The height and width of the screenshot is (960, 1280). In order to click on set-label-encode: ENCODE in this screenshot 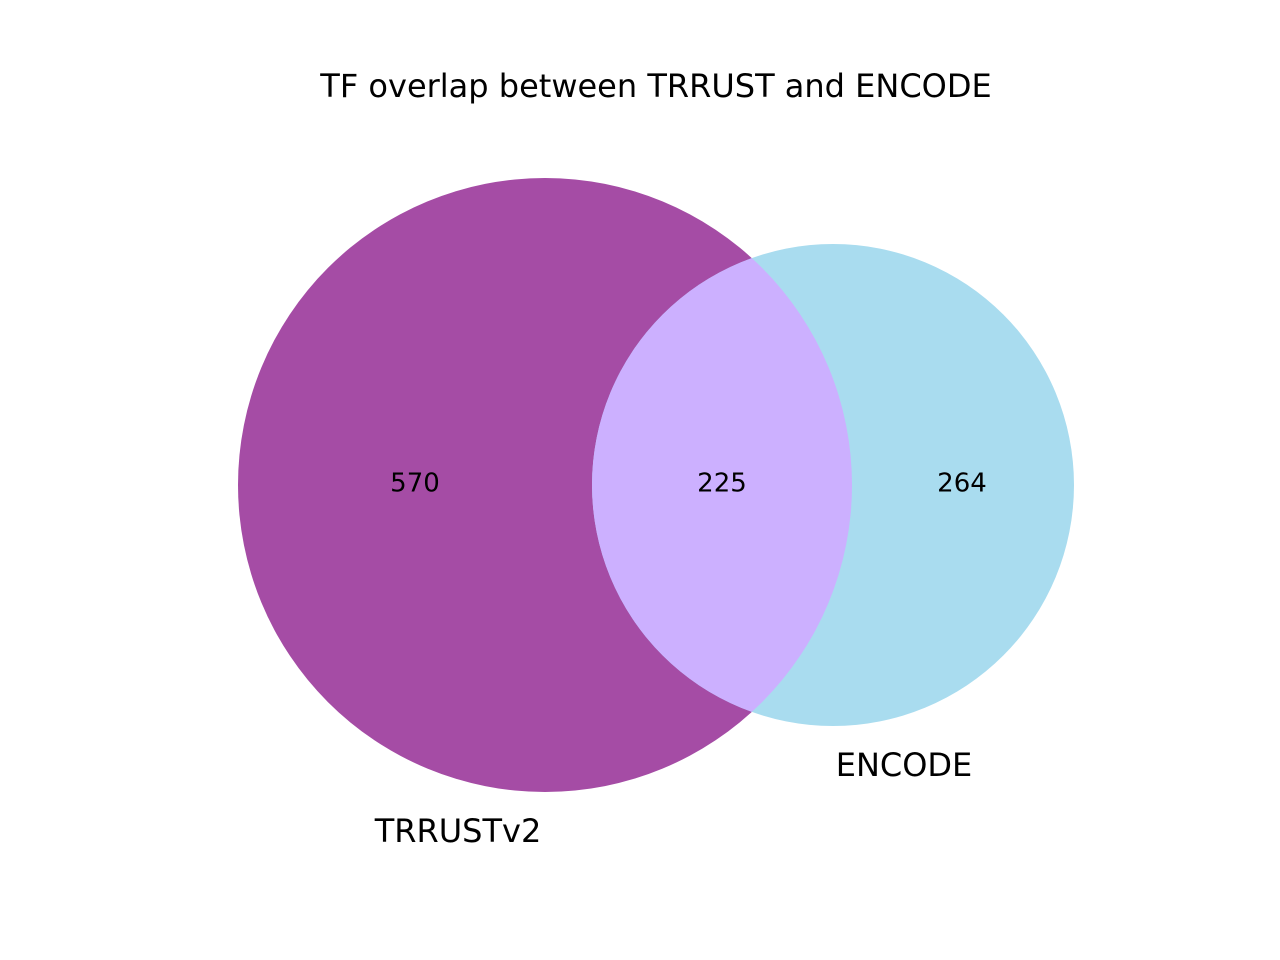, I will do `click(904, 765)`.